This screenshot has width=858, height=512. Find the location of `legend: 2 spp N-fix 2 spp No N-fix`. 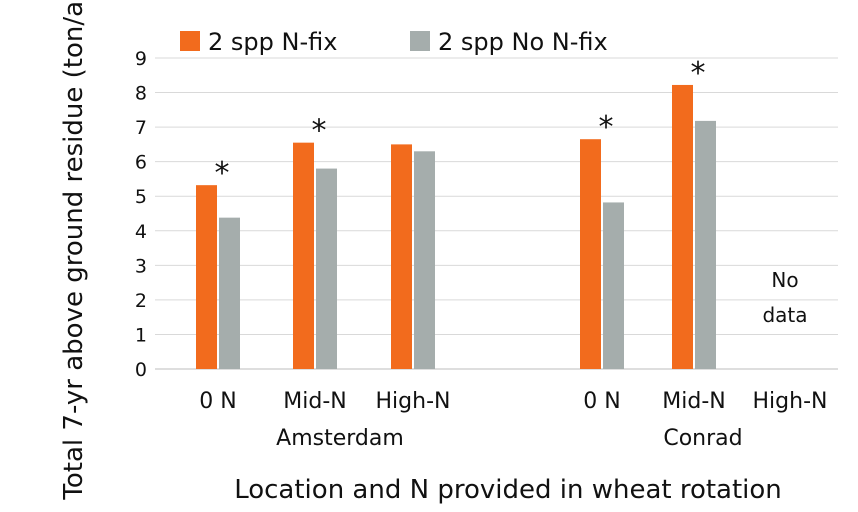

legend: 2 spp N-fix 2 spp No N-fix is located at coordinates (394, 42).